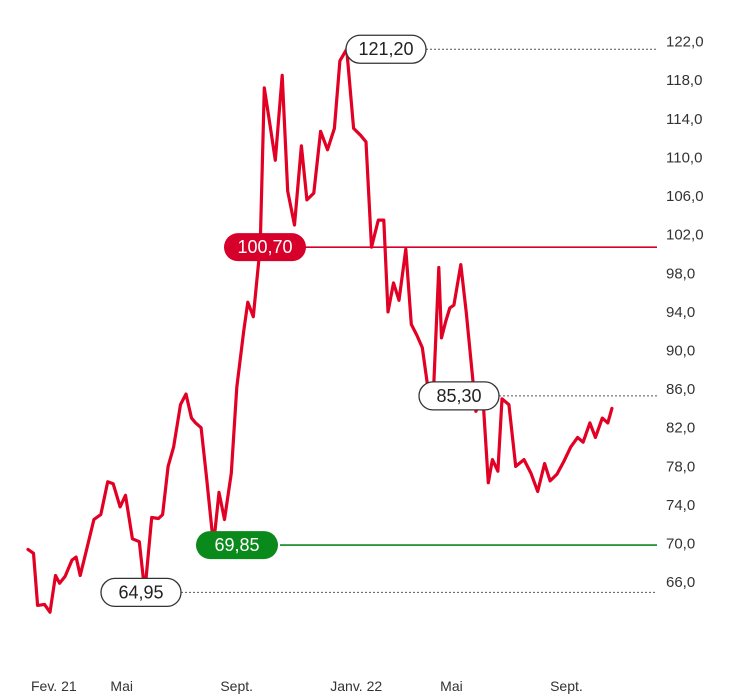 The height and width of the screenshot is (700, 730). Describe the element at coordinates (307, 686) in the screenshot. I see `x-axis-ticks: Fev. 21 Mai Sept. Janv. 22 Mai Sept.` at that location.